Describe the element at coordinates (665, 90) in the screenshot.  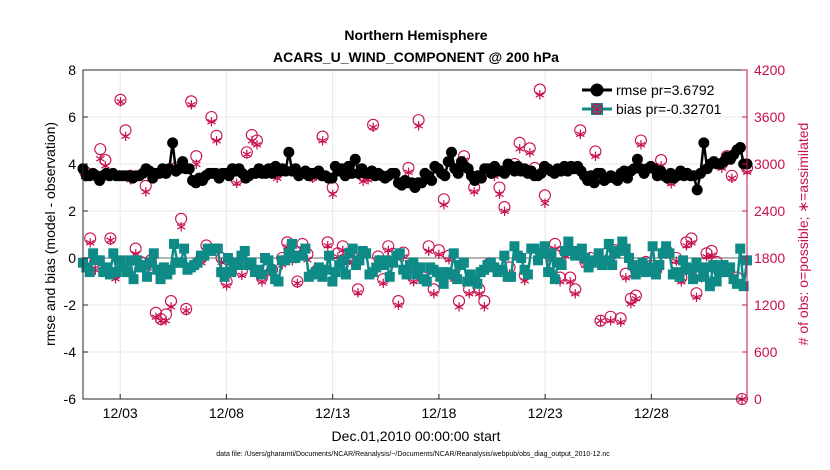
I see `legend-rmse-label: rmse pr=3.6792` at that location.